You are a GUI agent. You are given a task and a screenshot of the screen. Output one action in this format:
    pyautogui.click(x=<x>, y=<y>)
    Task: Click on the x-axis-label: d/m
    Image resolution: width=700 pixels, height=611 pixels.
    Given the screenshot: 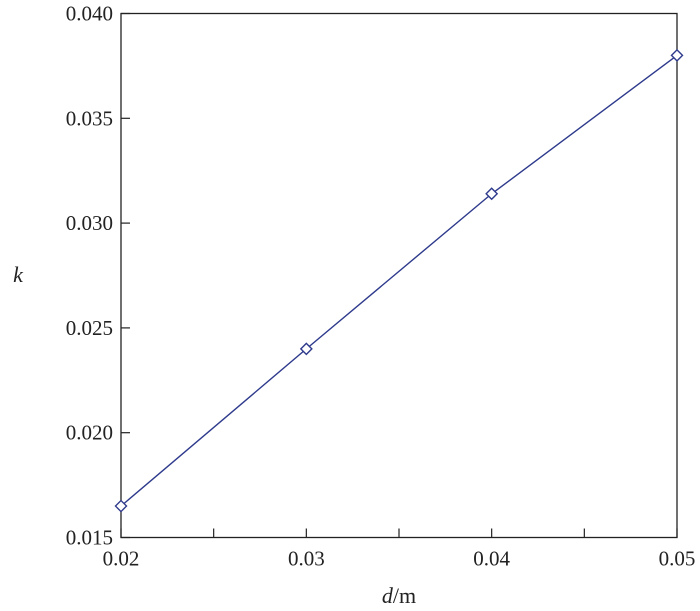 What is the action you would take?
    pyautogui.click(x=399, y=595)
    